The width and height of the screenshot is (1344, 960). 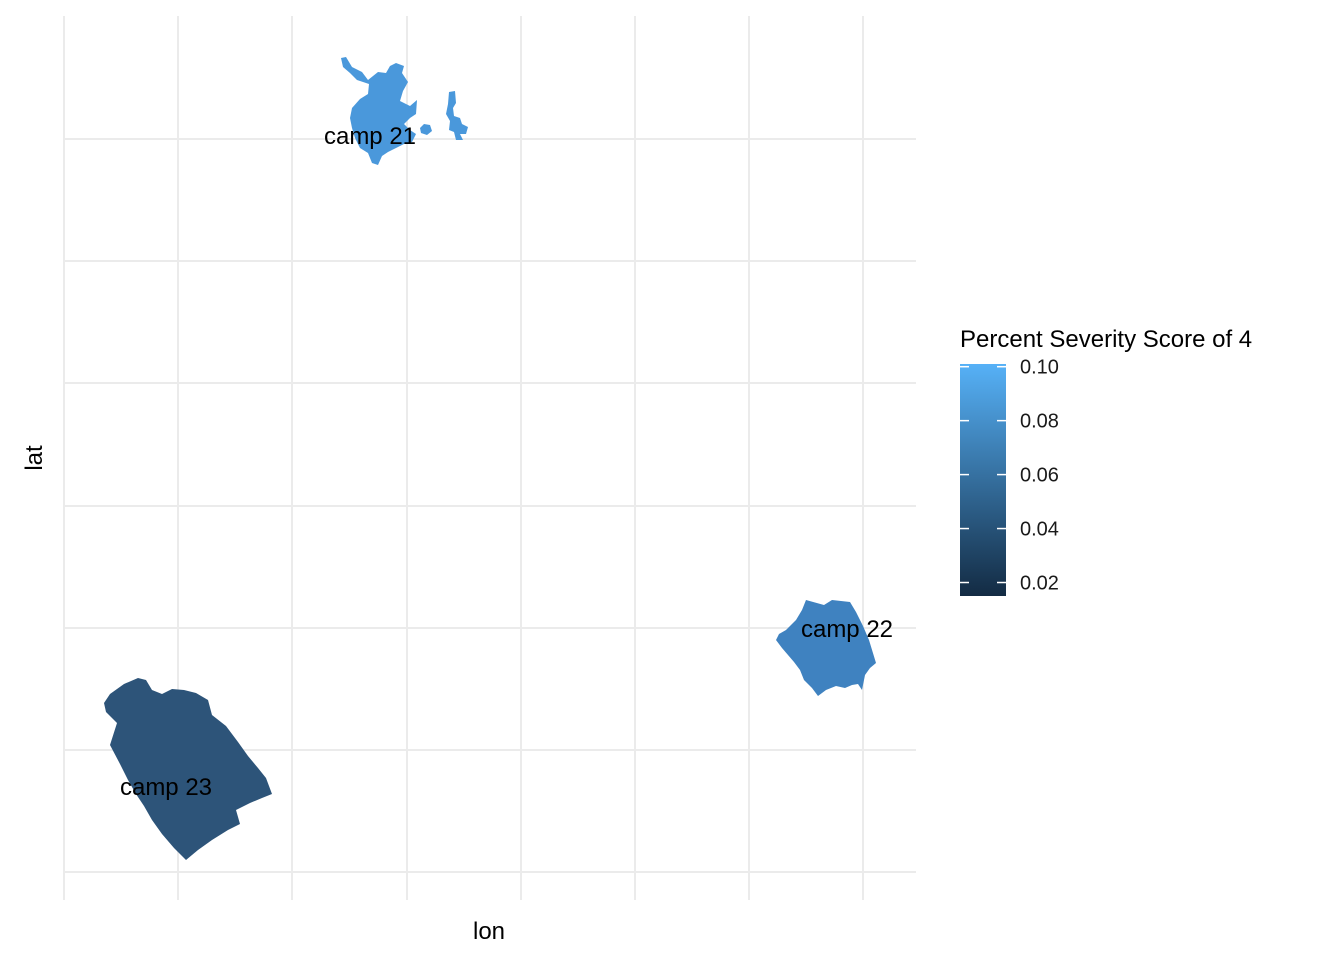 I want to click on legend-colorbar, so click(x=983, y=480).